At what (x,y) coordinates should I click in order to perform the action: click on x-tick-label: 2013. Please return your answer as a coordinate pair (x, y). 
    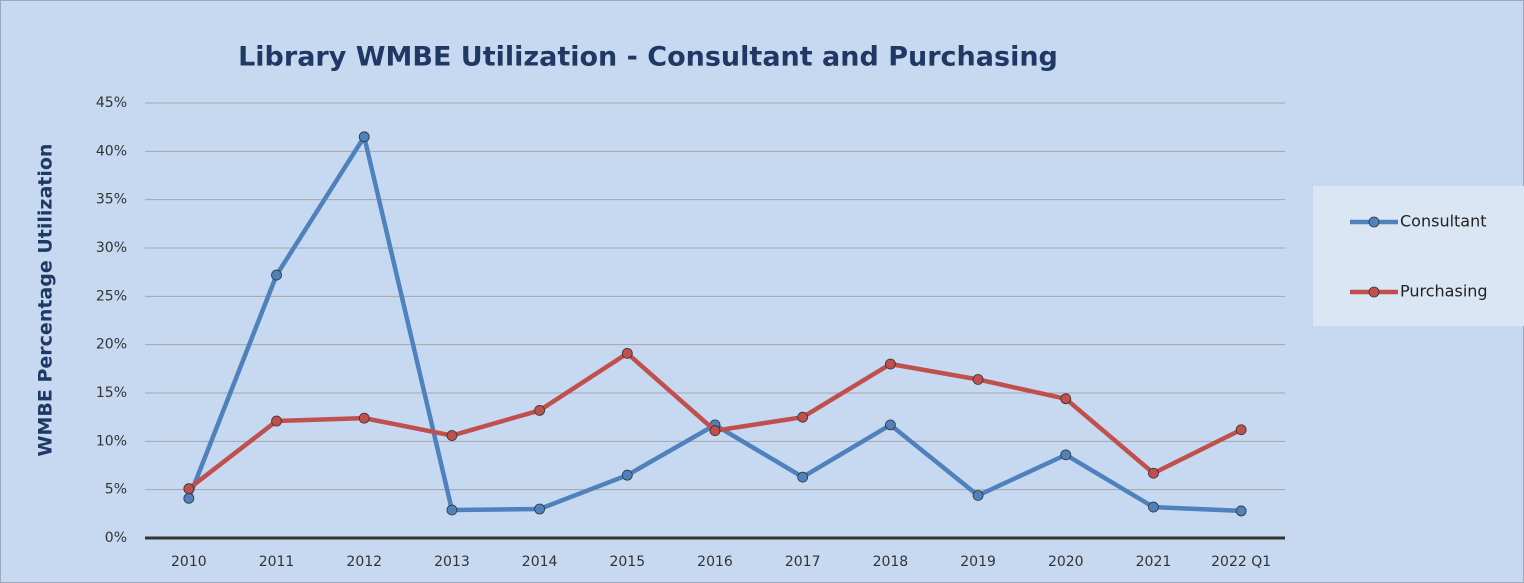
    Looking at the image, I should click on (452, 562).